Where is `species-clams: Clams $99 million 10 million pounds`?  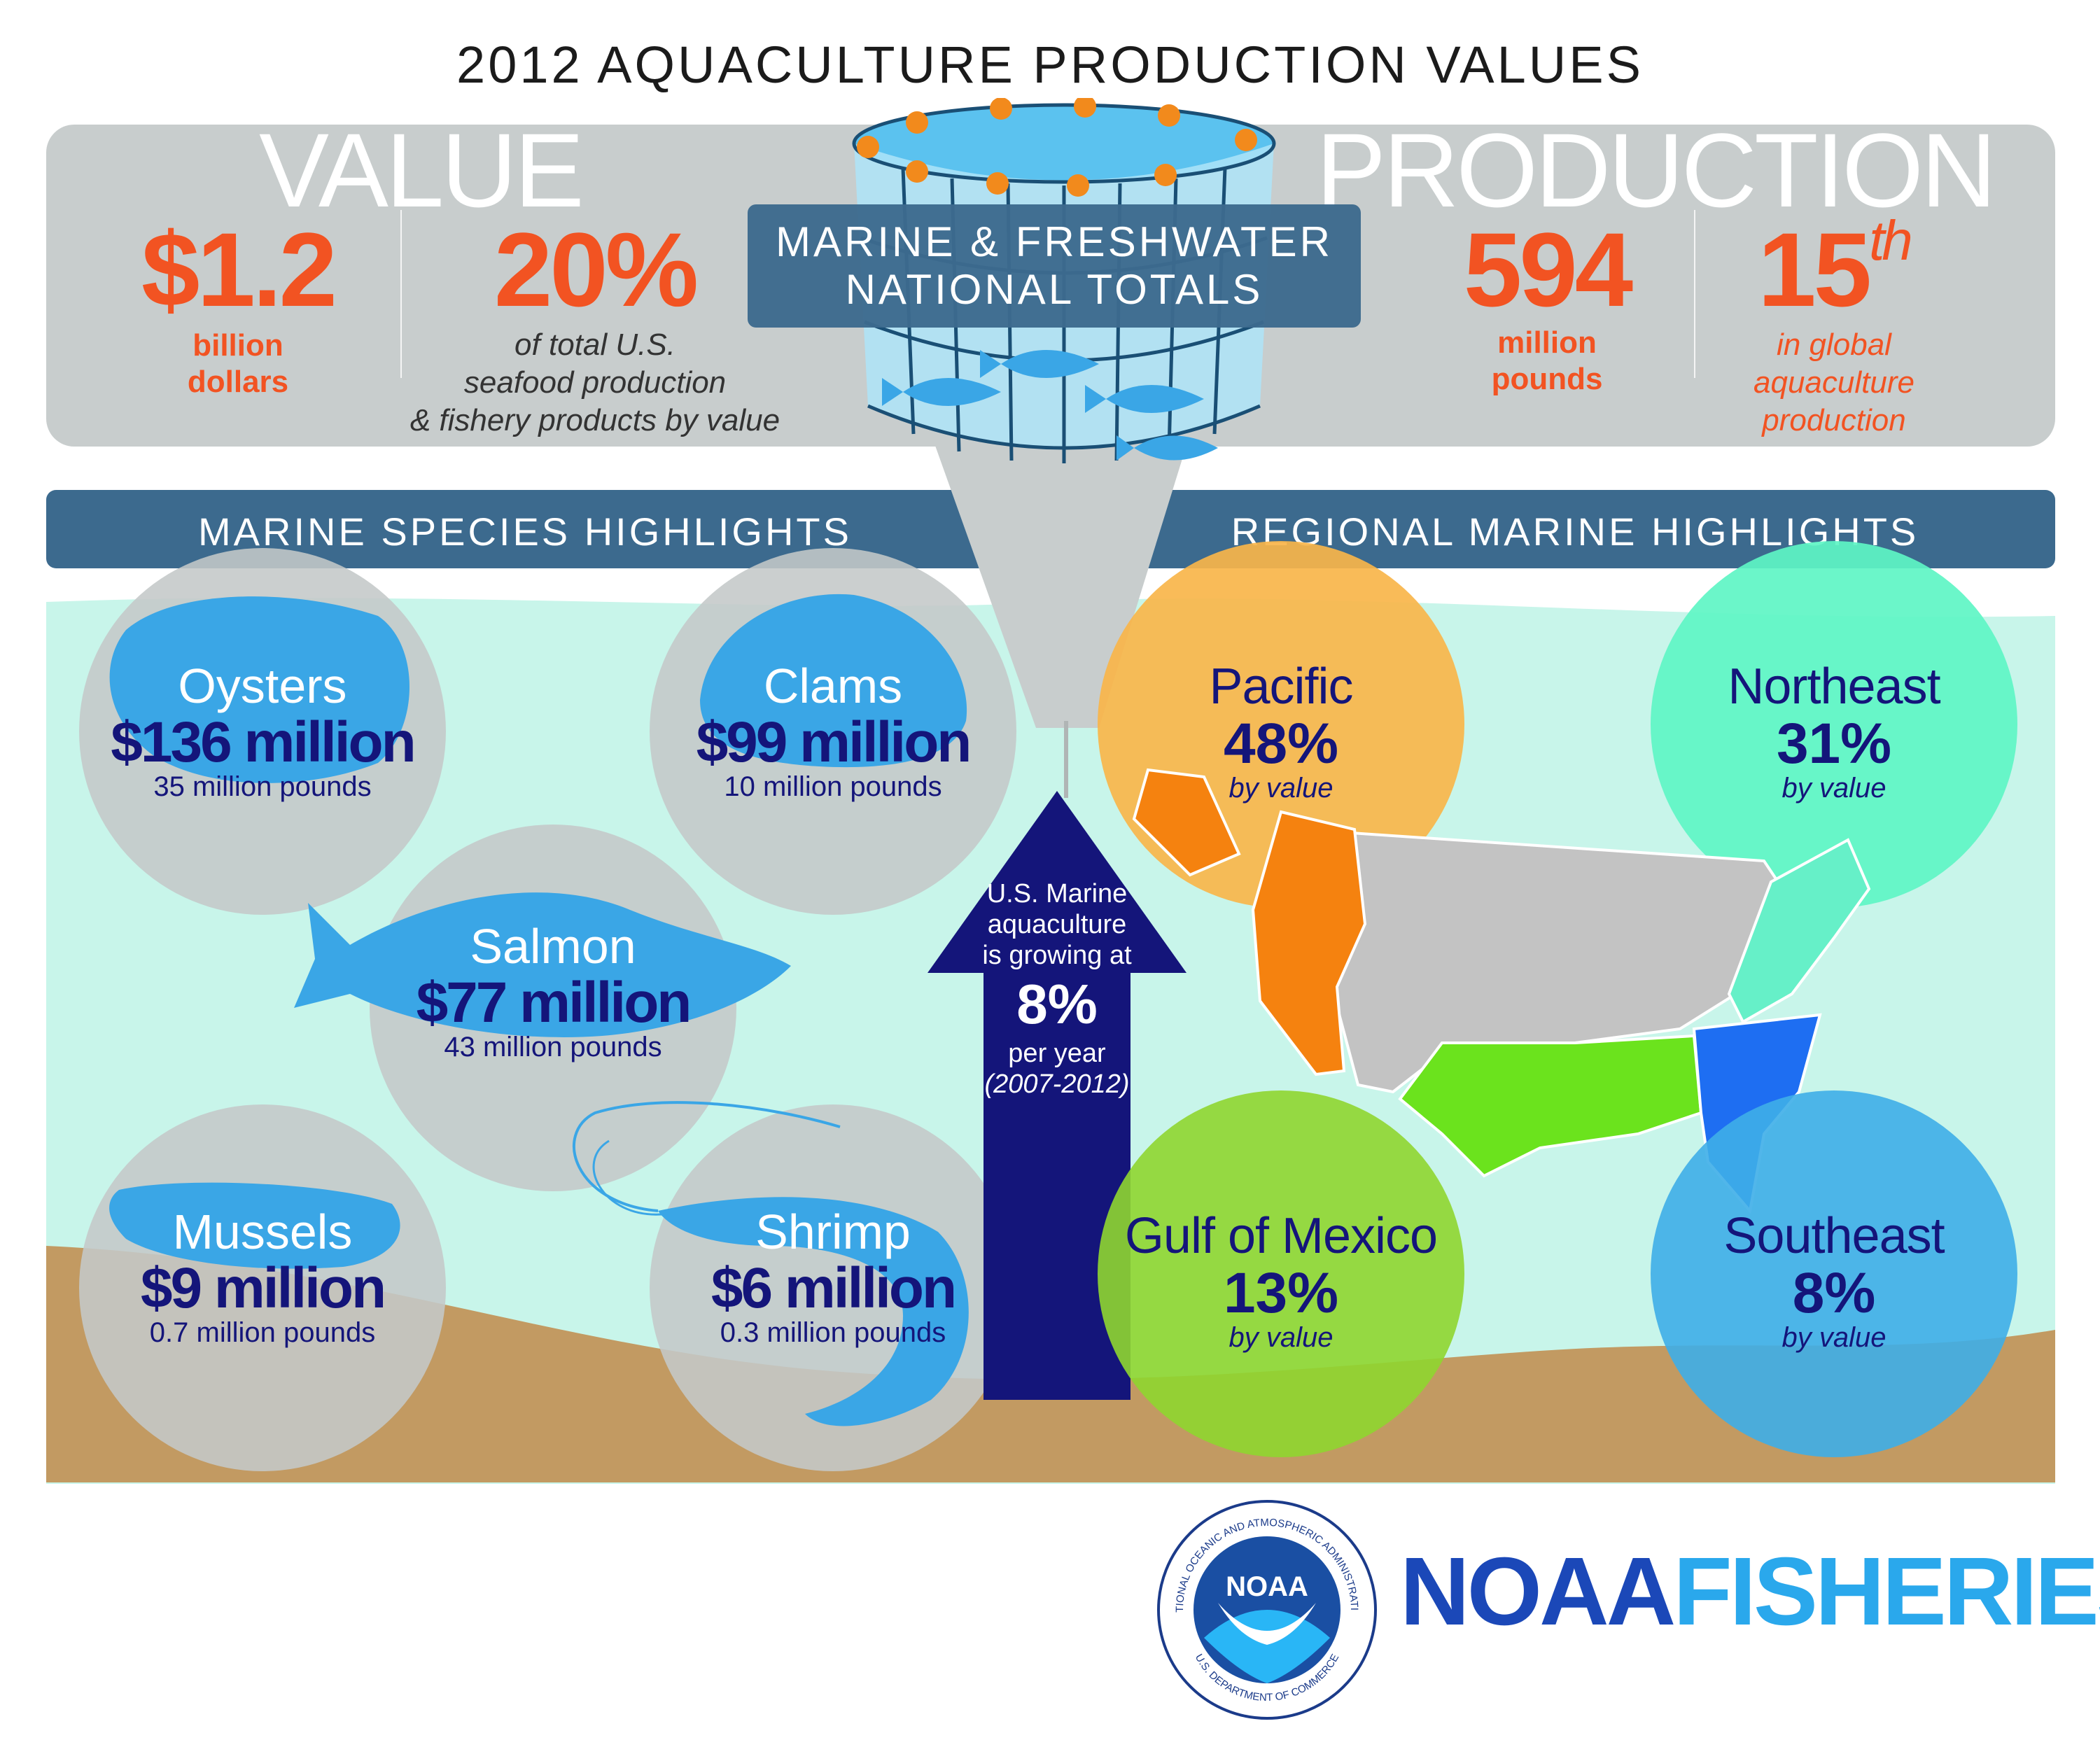
species-clams: Clams $99 million 10 million pounds is located at coordinates (833, 730).